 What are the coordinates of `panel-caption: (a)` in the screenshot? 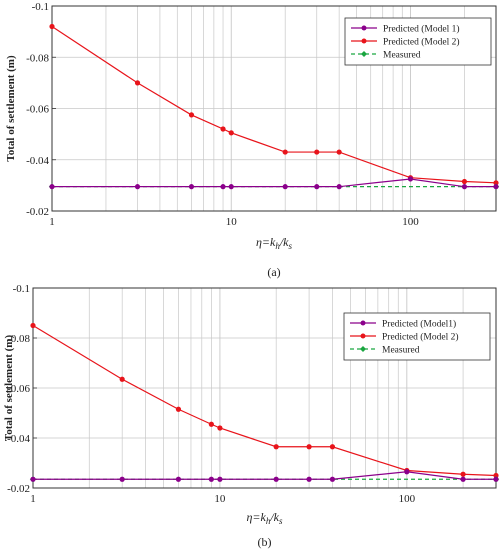 It's located at (273, 272).